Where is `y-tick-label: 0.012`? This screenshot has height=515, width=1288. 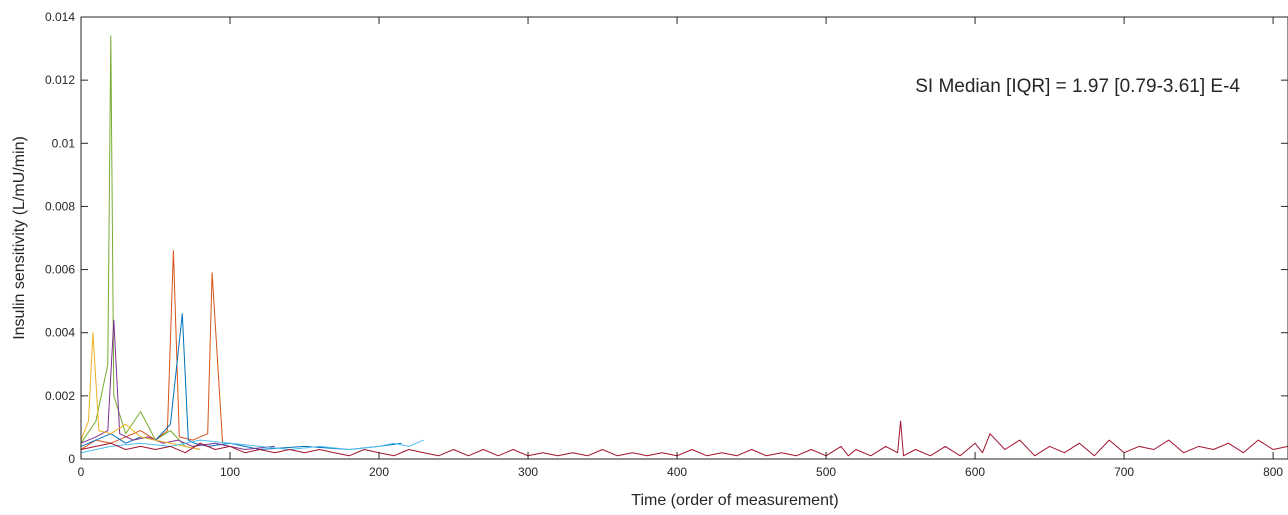
y-tick-label: 0.012 is located at coordinates (60, 80).